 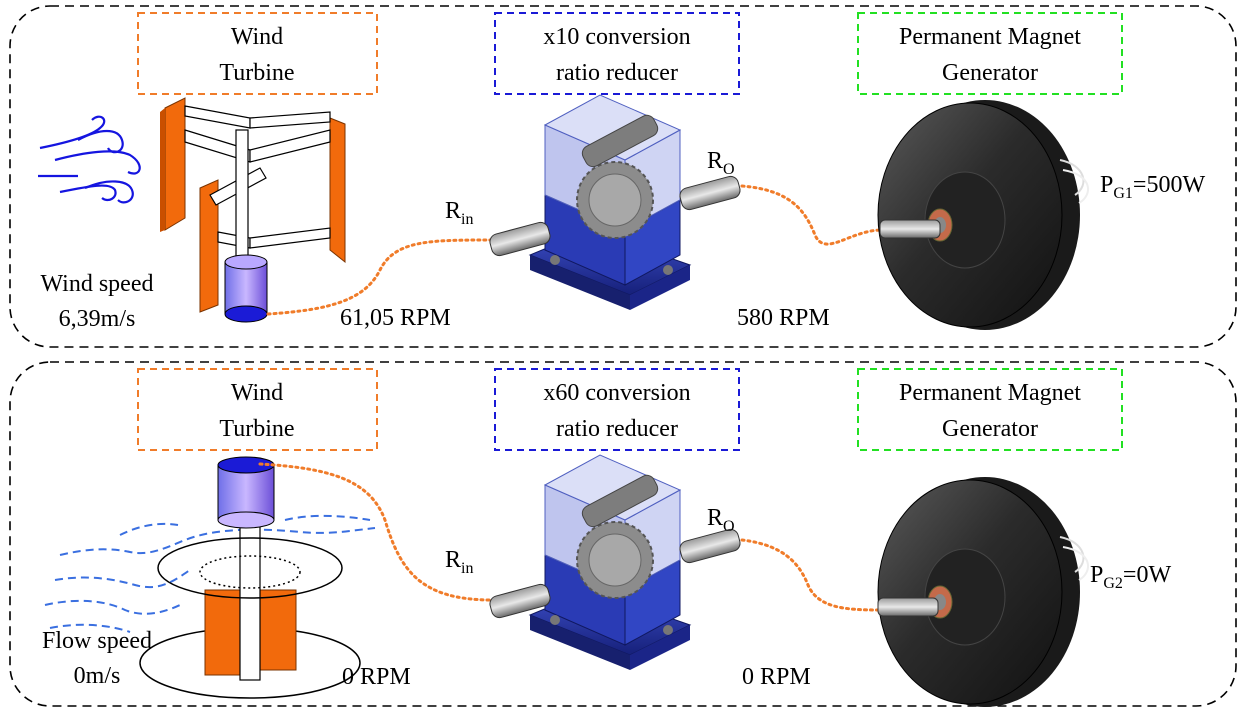 What do you see at coordinates (89, 159) in the screenshot?
I see `wind-lines-icon` at bounding box center [89, 159].